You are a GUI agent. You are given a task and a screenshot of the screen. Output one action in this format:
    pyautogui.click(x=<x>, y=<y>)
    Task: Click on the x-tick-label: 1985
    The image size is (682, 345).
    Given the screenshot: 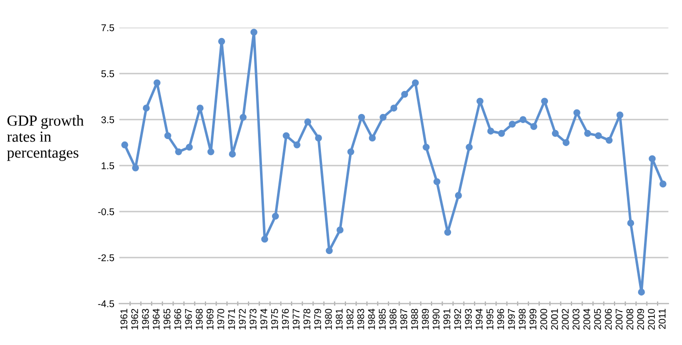 What is the action you would take?
    pyautogui.click(x=382, y=319)
    